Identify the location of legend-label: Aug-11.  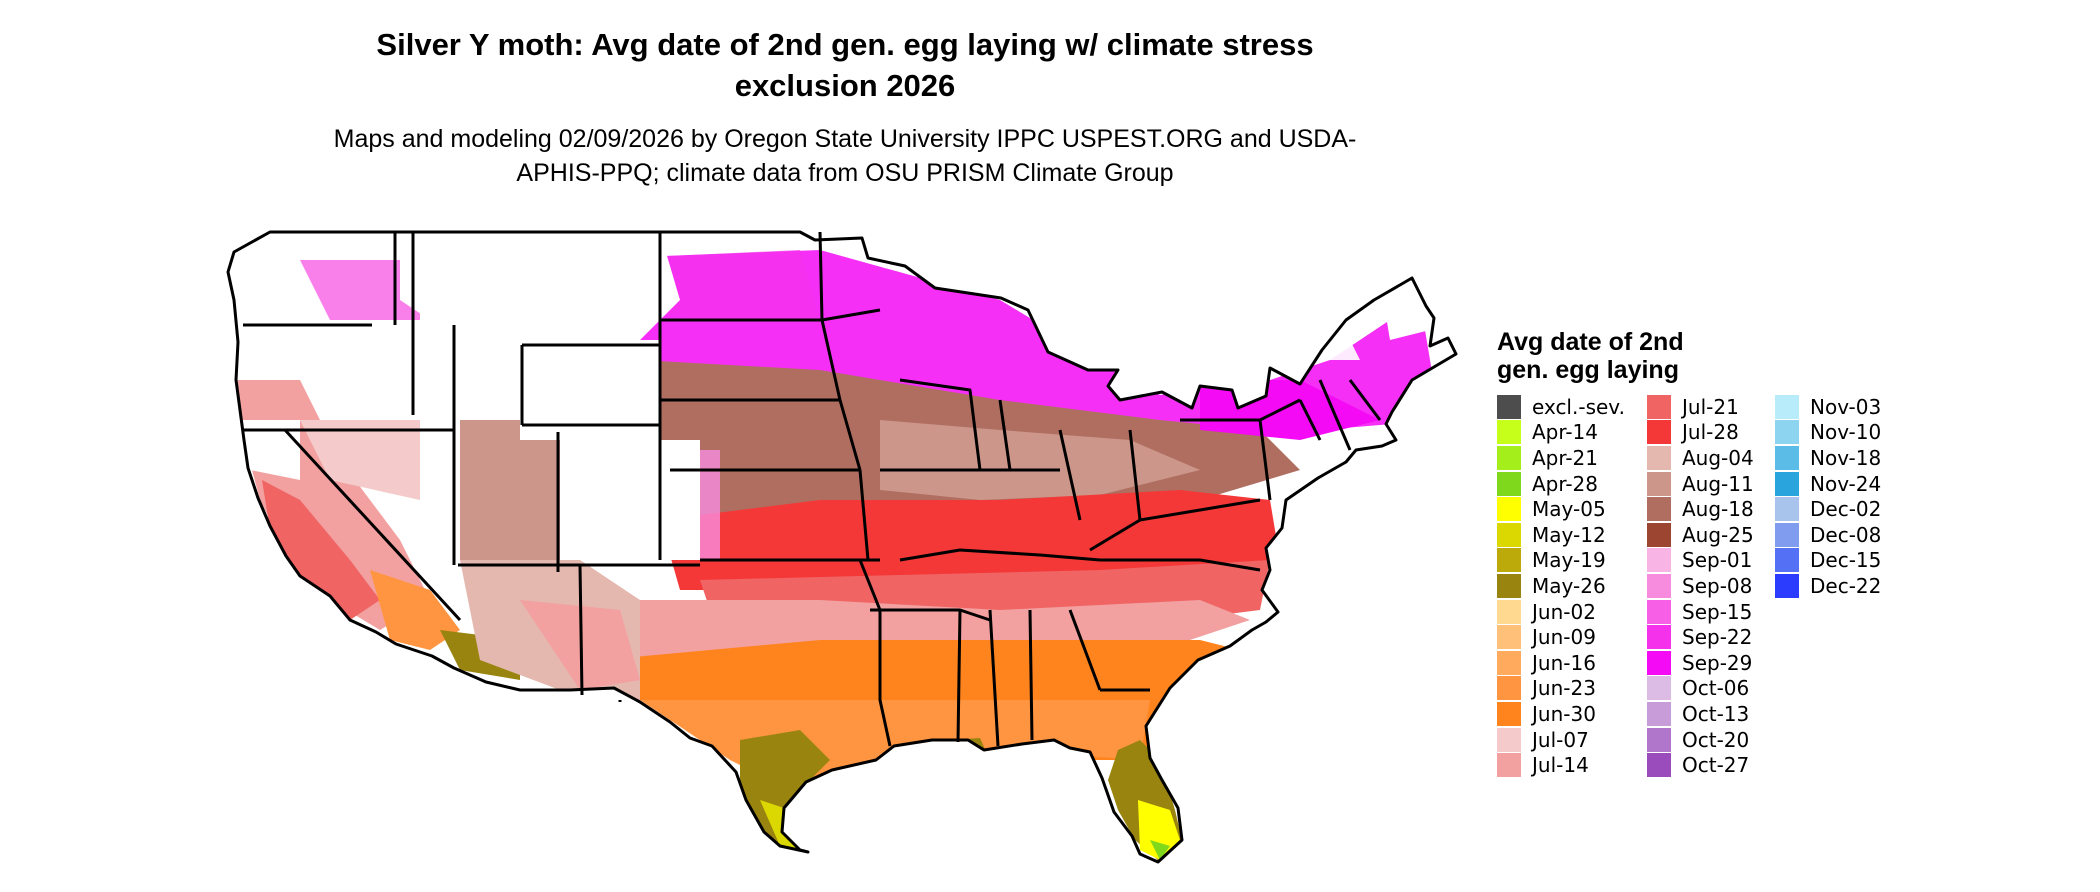
(1718, 483).